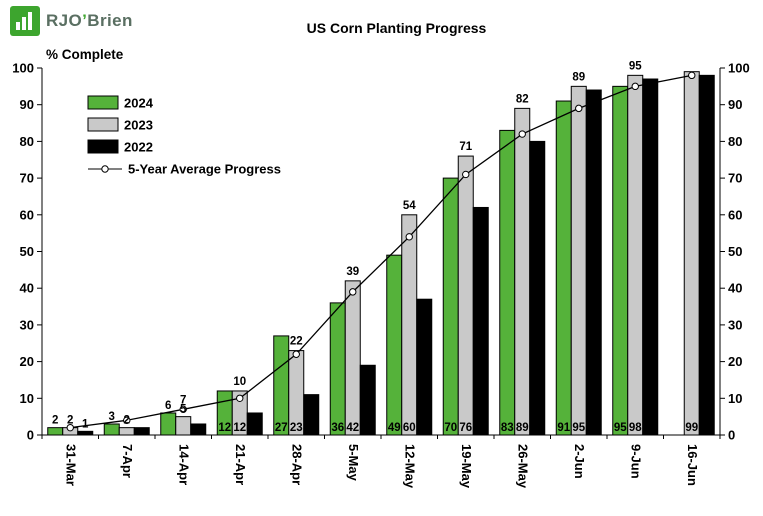 The width and height of the screenshot is (763, 516). I want to click on bar-2023-2-Jun, so click(578, 260).